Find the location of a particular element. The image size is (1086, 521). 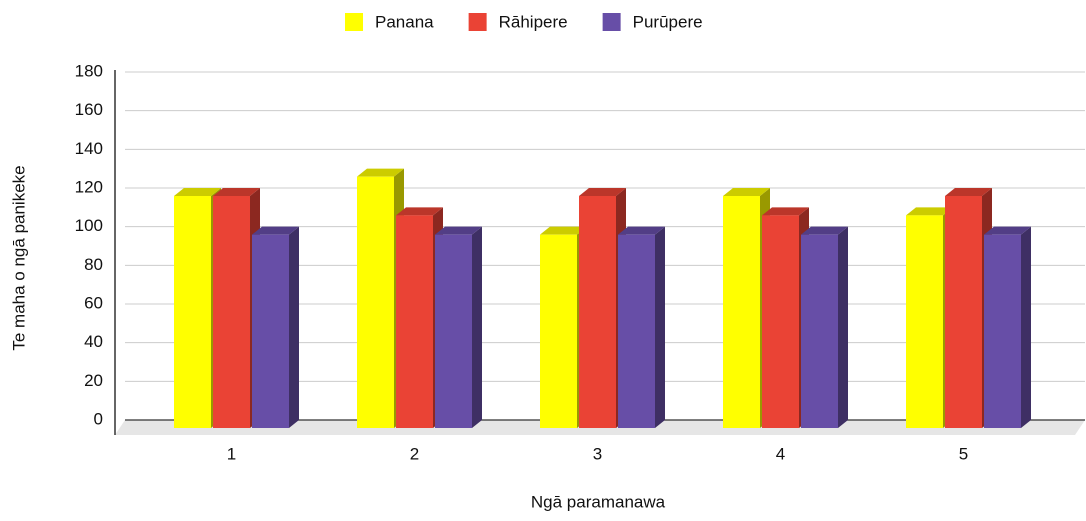

legend-label: Purūpere is located at coordinates (668, 21).